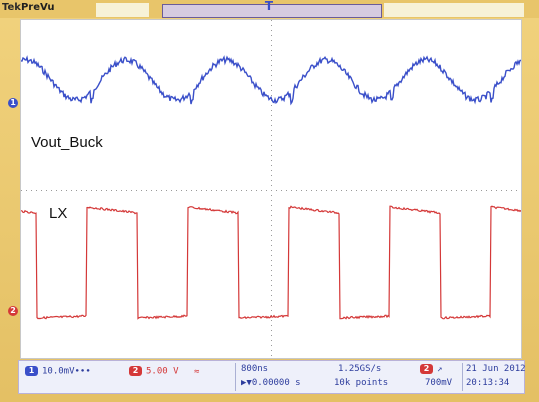  I want to click on ch2-scale-readout: 2 5.00 V ≈, so click(164, 371).